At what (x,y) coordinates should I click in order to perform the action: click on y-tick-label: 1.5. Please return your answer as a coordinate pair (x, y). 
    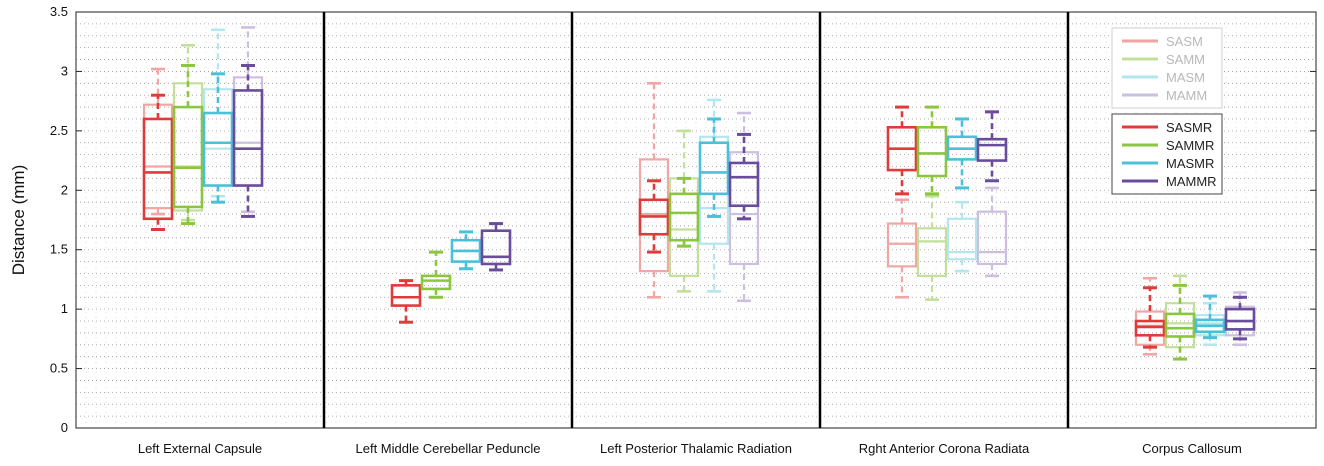
    Looking at the image, I should click on (59, 249).